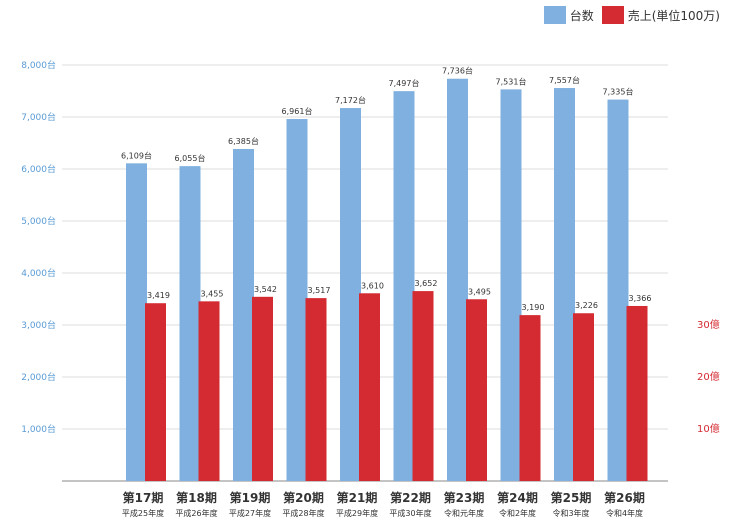 The width and height of the screenshot is (730, 530). I want to click on left-axis-tick-label: 2,000台, so click(38, 377).